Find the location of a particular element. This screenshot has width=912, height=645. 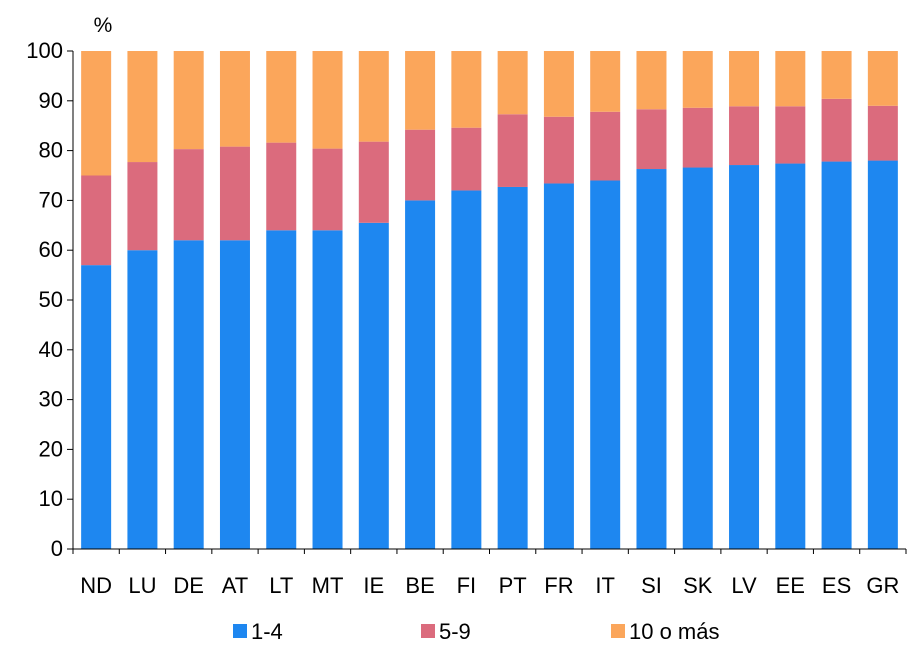

y-tick-label: 0 is located at coordinates (57, 548).